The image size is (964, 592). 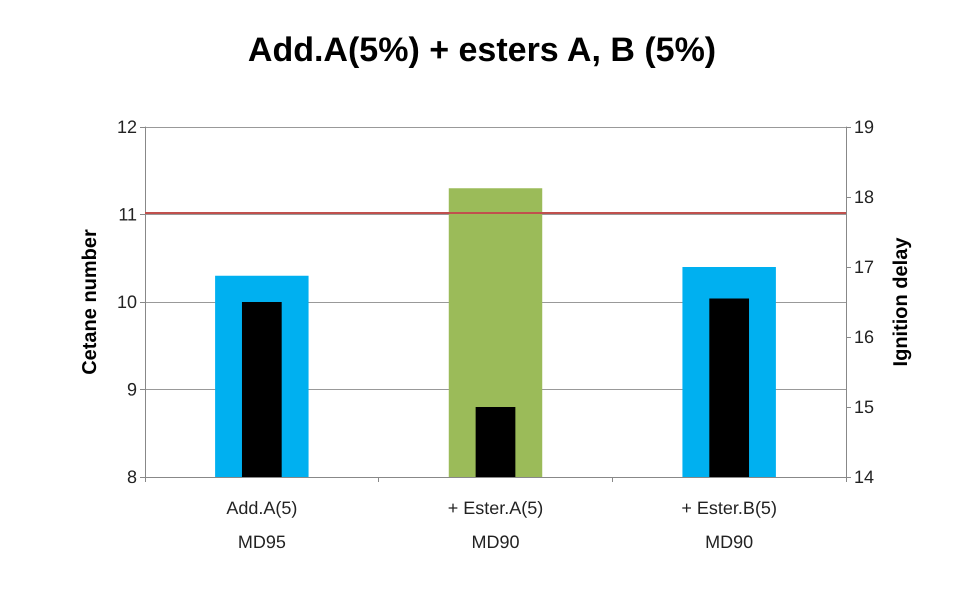 I want to click on y-tick-label: 10, so click(x=126, y=302).